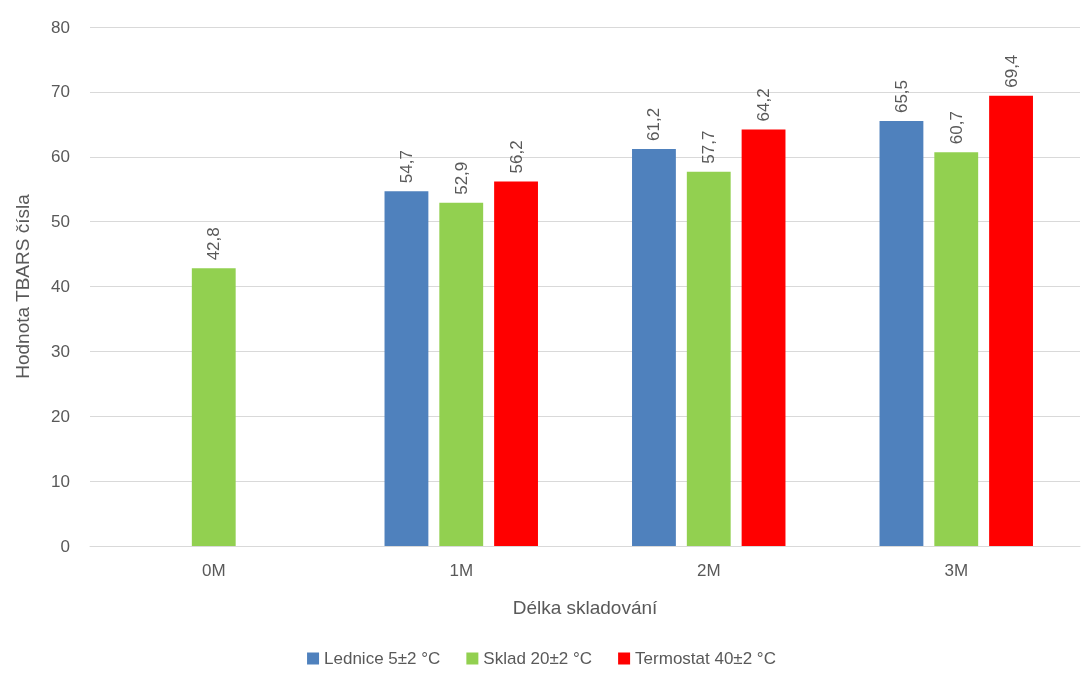 This screenshot has width=1083, height=680. I want to click on data-label: 61,2, so click(654, 124).